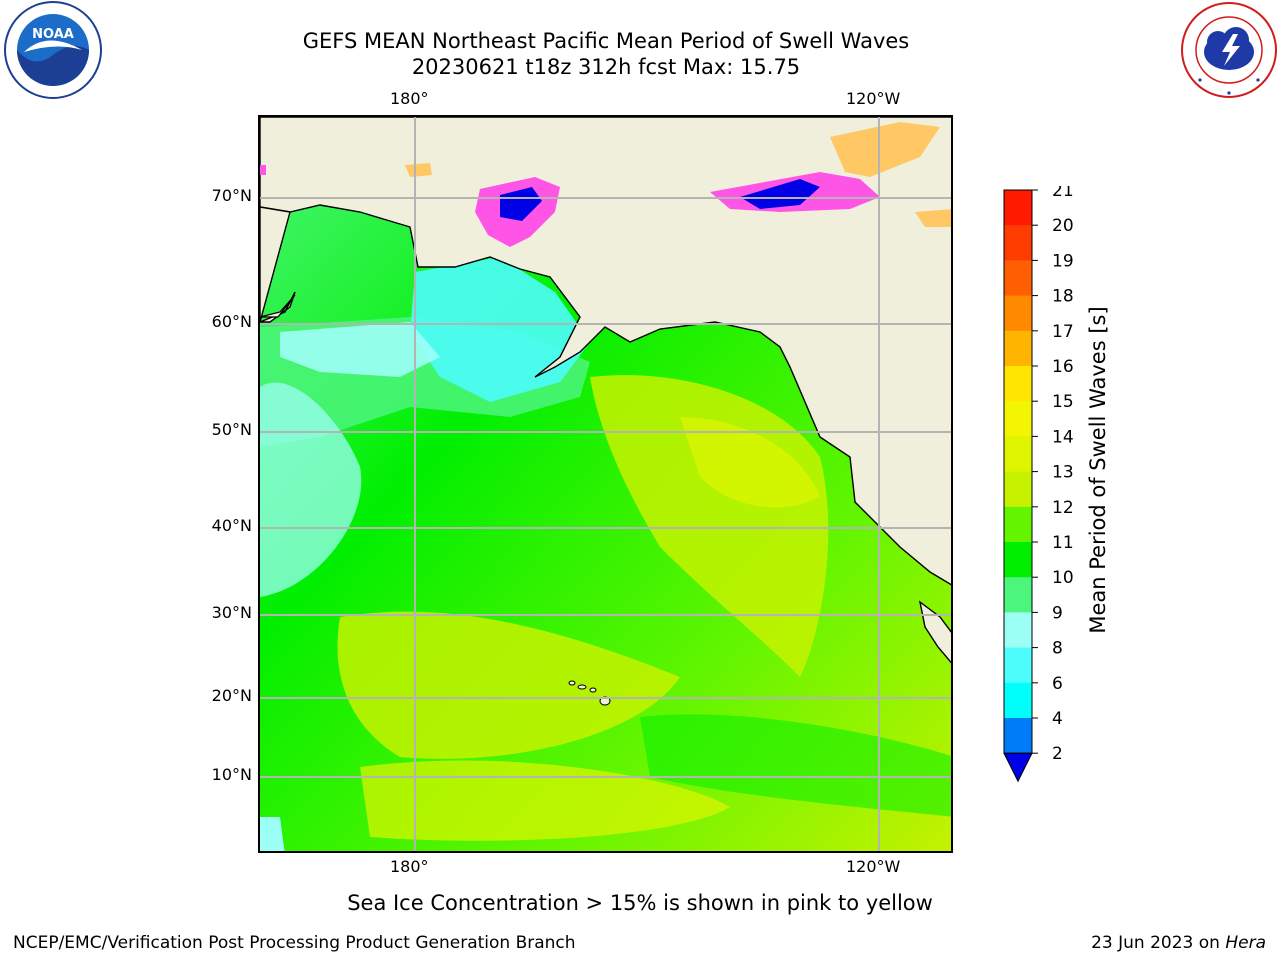 The width and height of the screenshot is (1280, 960). I want to click on colorbar-title: Mean Period of Swell Waves [s], so click(1098, 470).